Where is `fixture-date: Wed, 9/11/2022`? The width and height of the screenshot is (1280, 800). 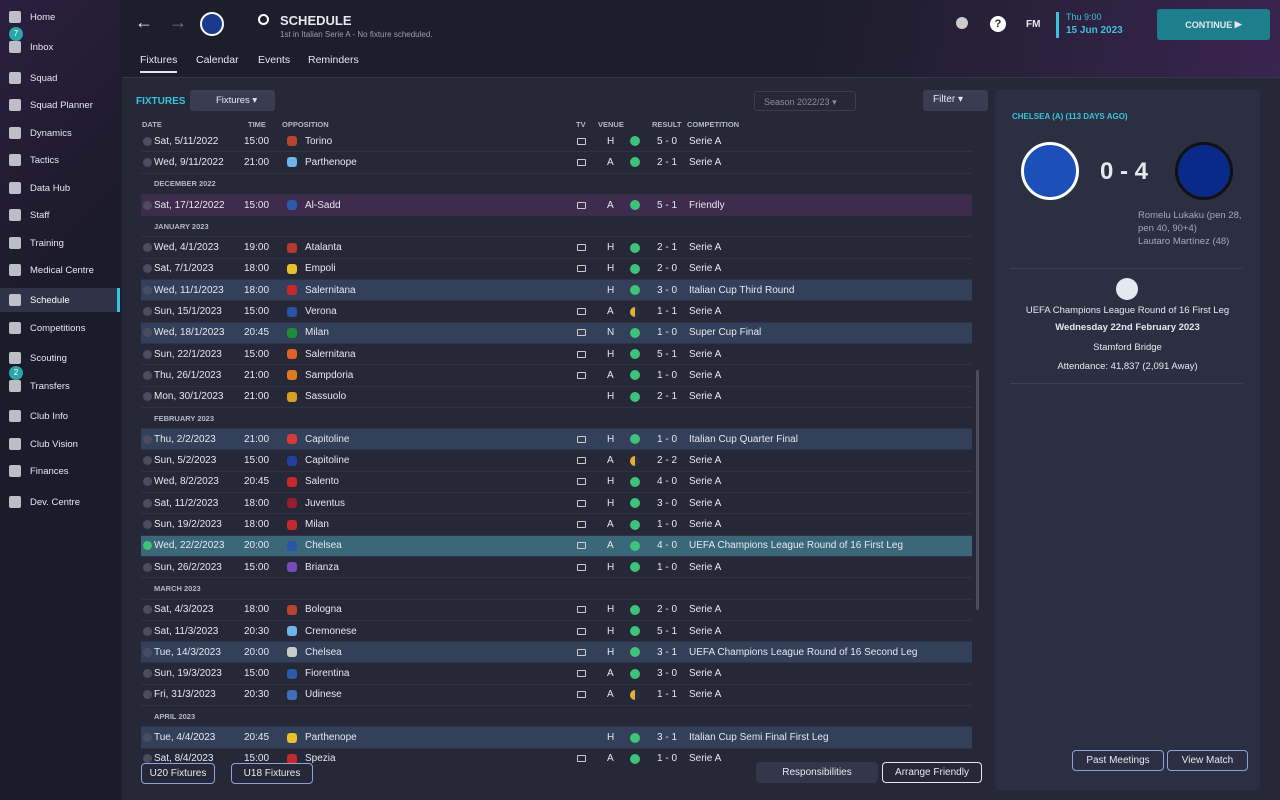
fixture-date: Wed, 9/11/2022 is located at coordinates (189, 162).